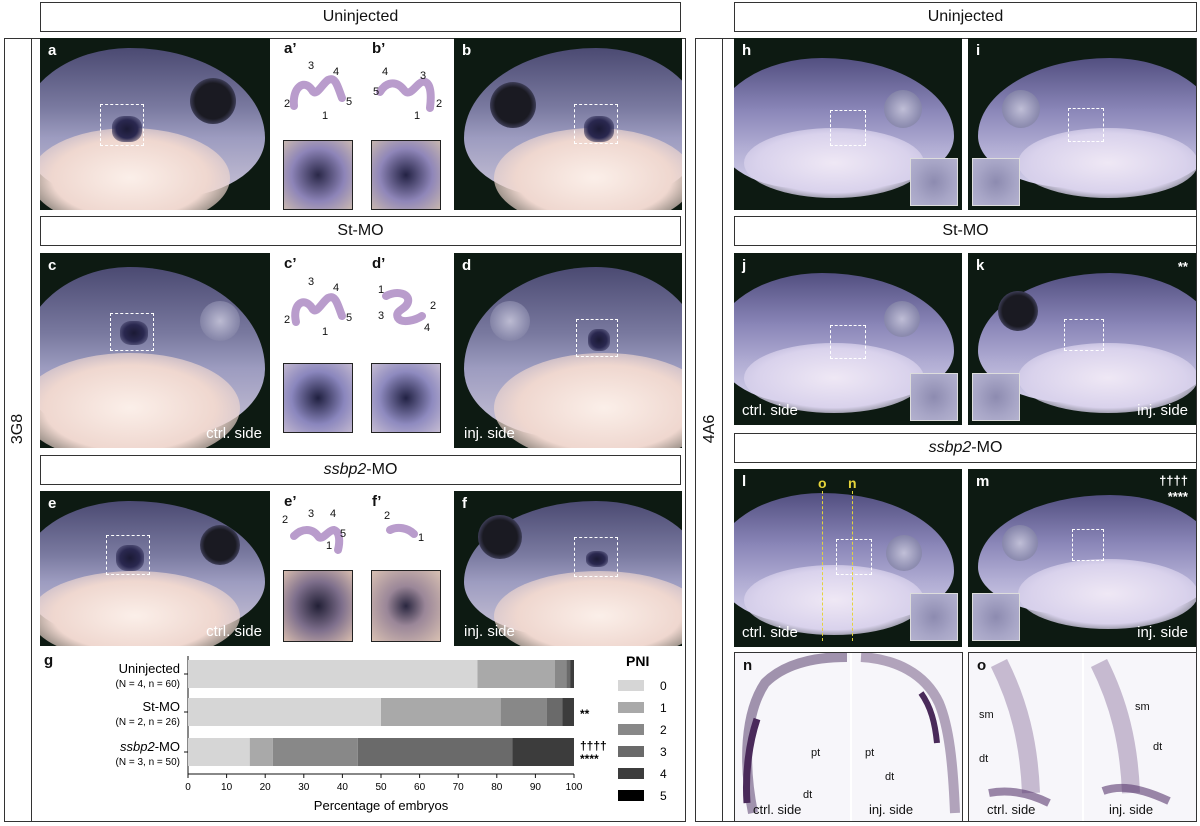 Image resolution: width=1200 pixels, height=826 pixels. What do you see at coordinates (52, 50) in the screenshot?
I see `panel-letter-a: a` at bounding box center [52, 50].